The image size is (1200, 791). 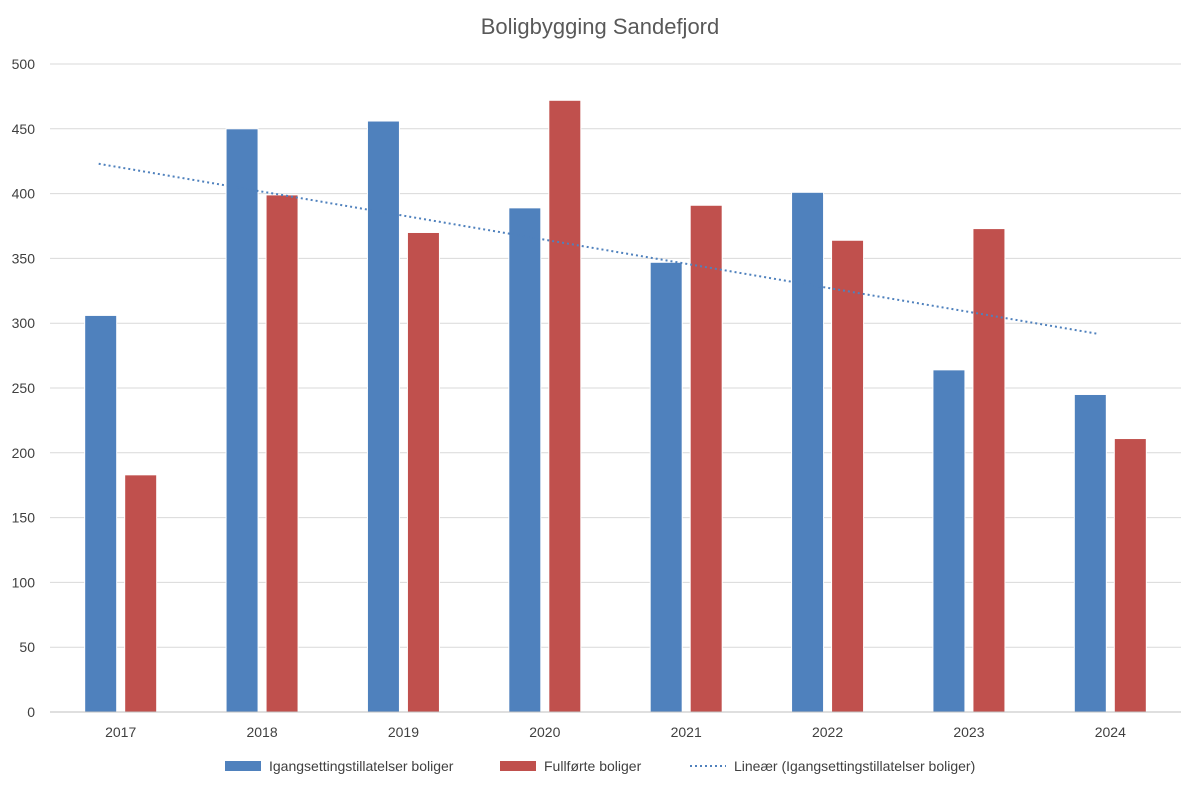 What do you see at coordinates (24, 258) in the screenshot?
I see `y-tick-label: 350` at bounding box center [24, 258].